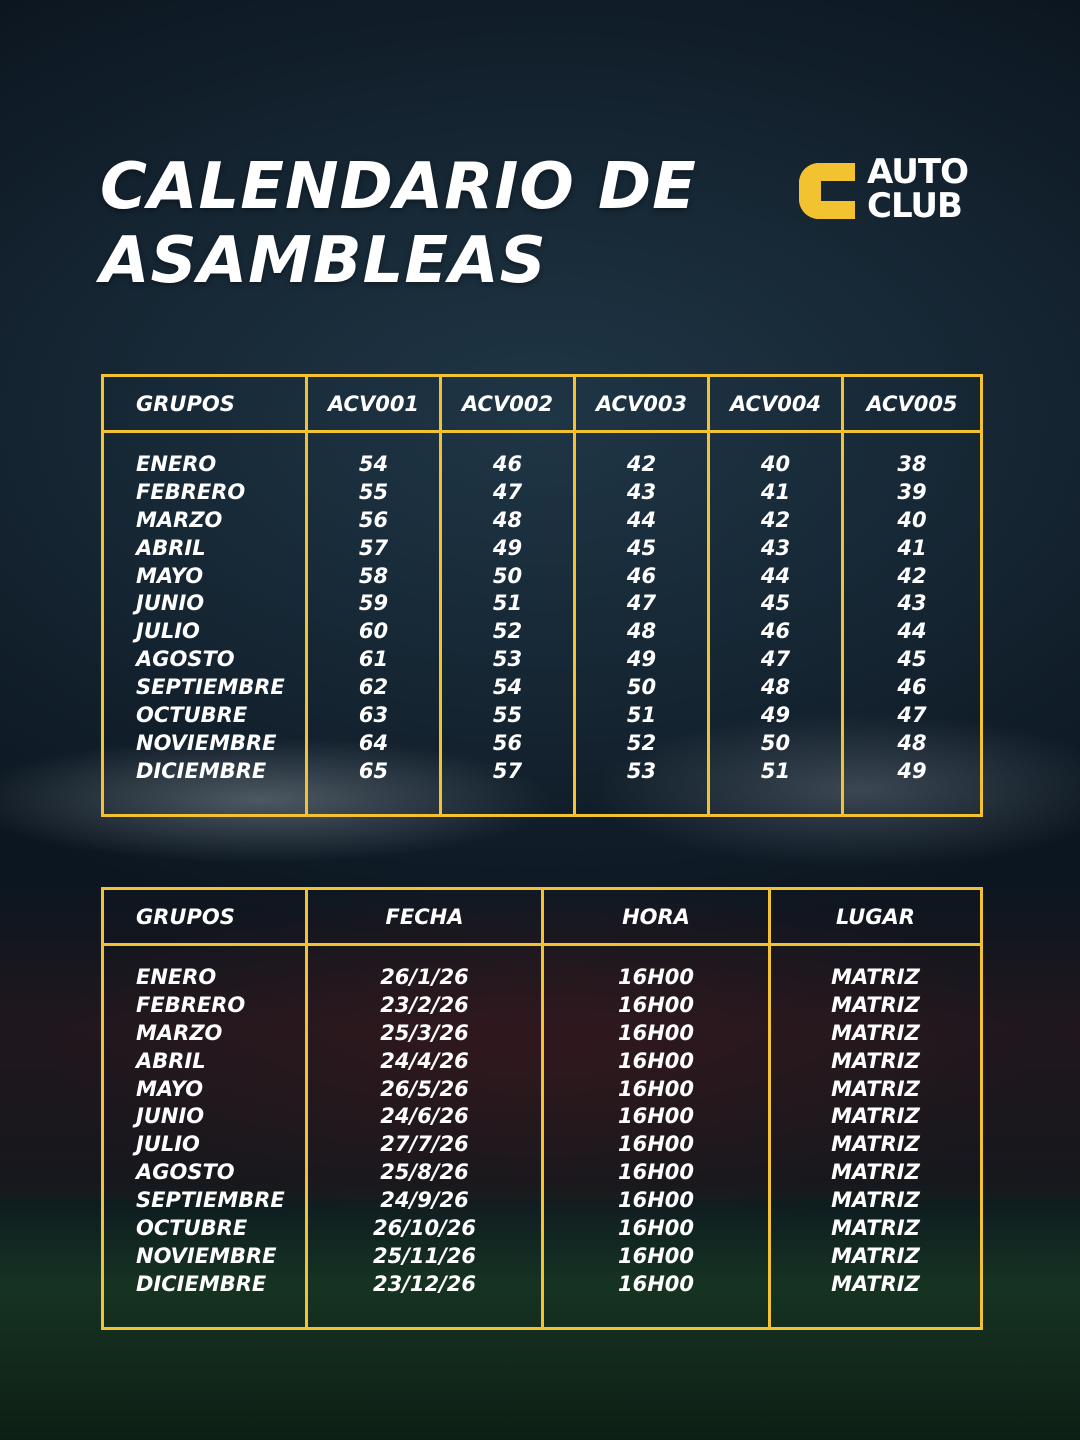 The width and height of the screenshot is (1080, 1440). I want to click on acv001-value: 61, so click(373, 659).